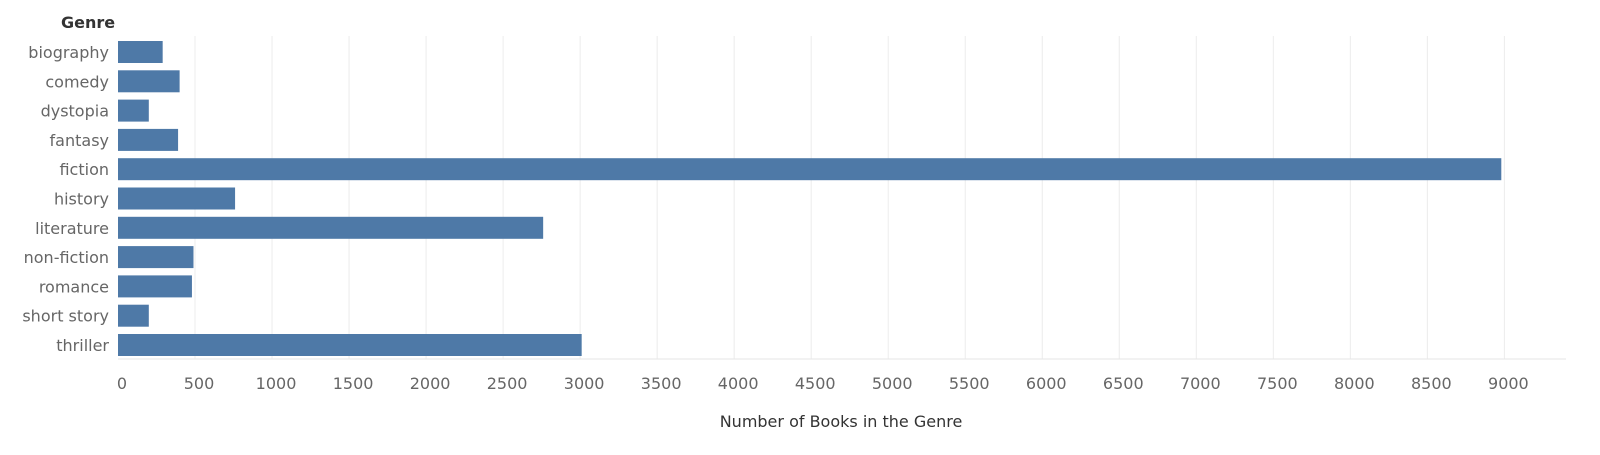 This screenshot has width=1600, height=455. What do you see at coordinates (122, 383) in the screenshot?
I see `x-tick-label: 0` at bounding box center [122, 383].